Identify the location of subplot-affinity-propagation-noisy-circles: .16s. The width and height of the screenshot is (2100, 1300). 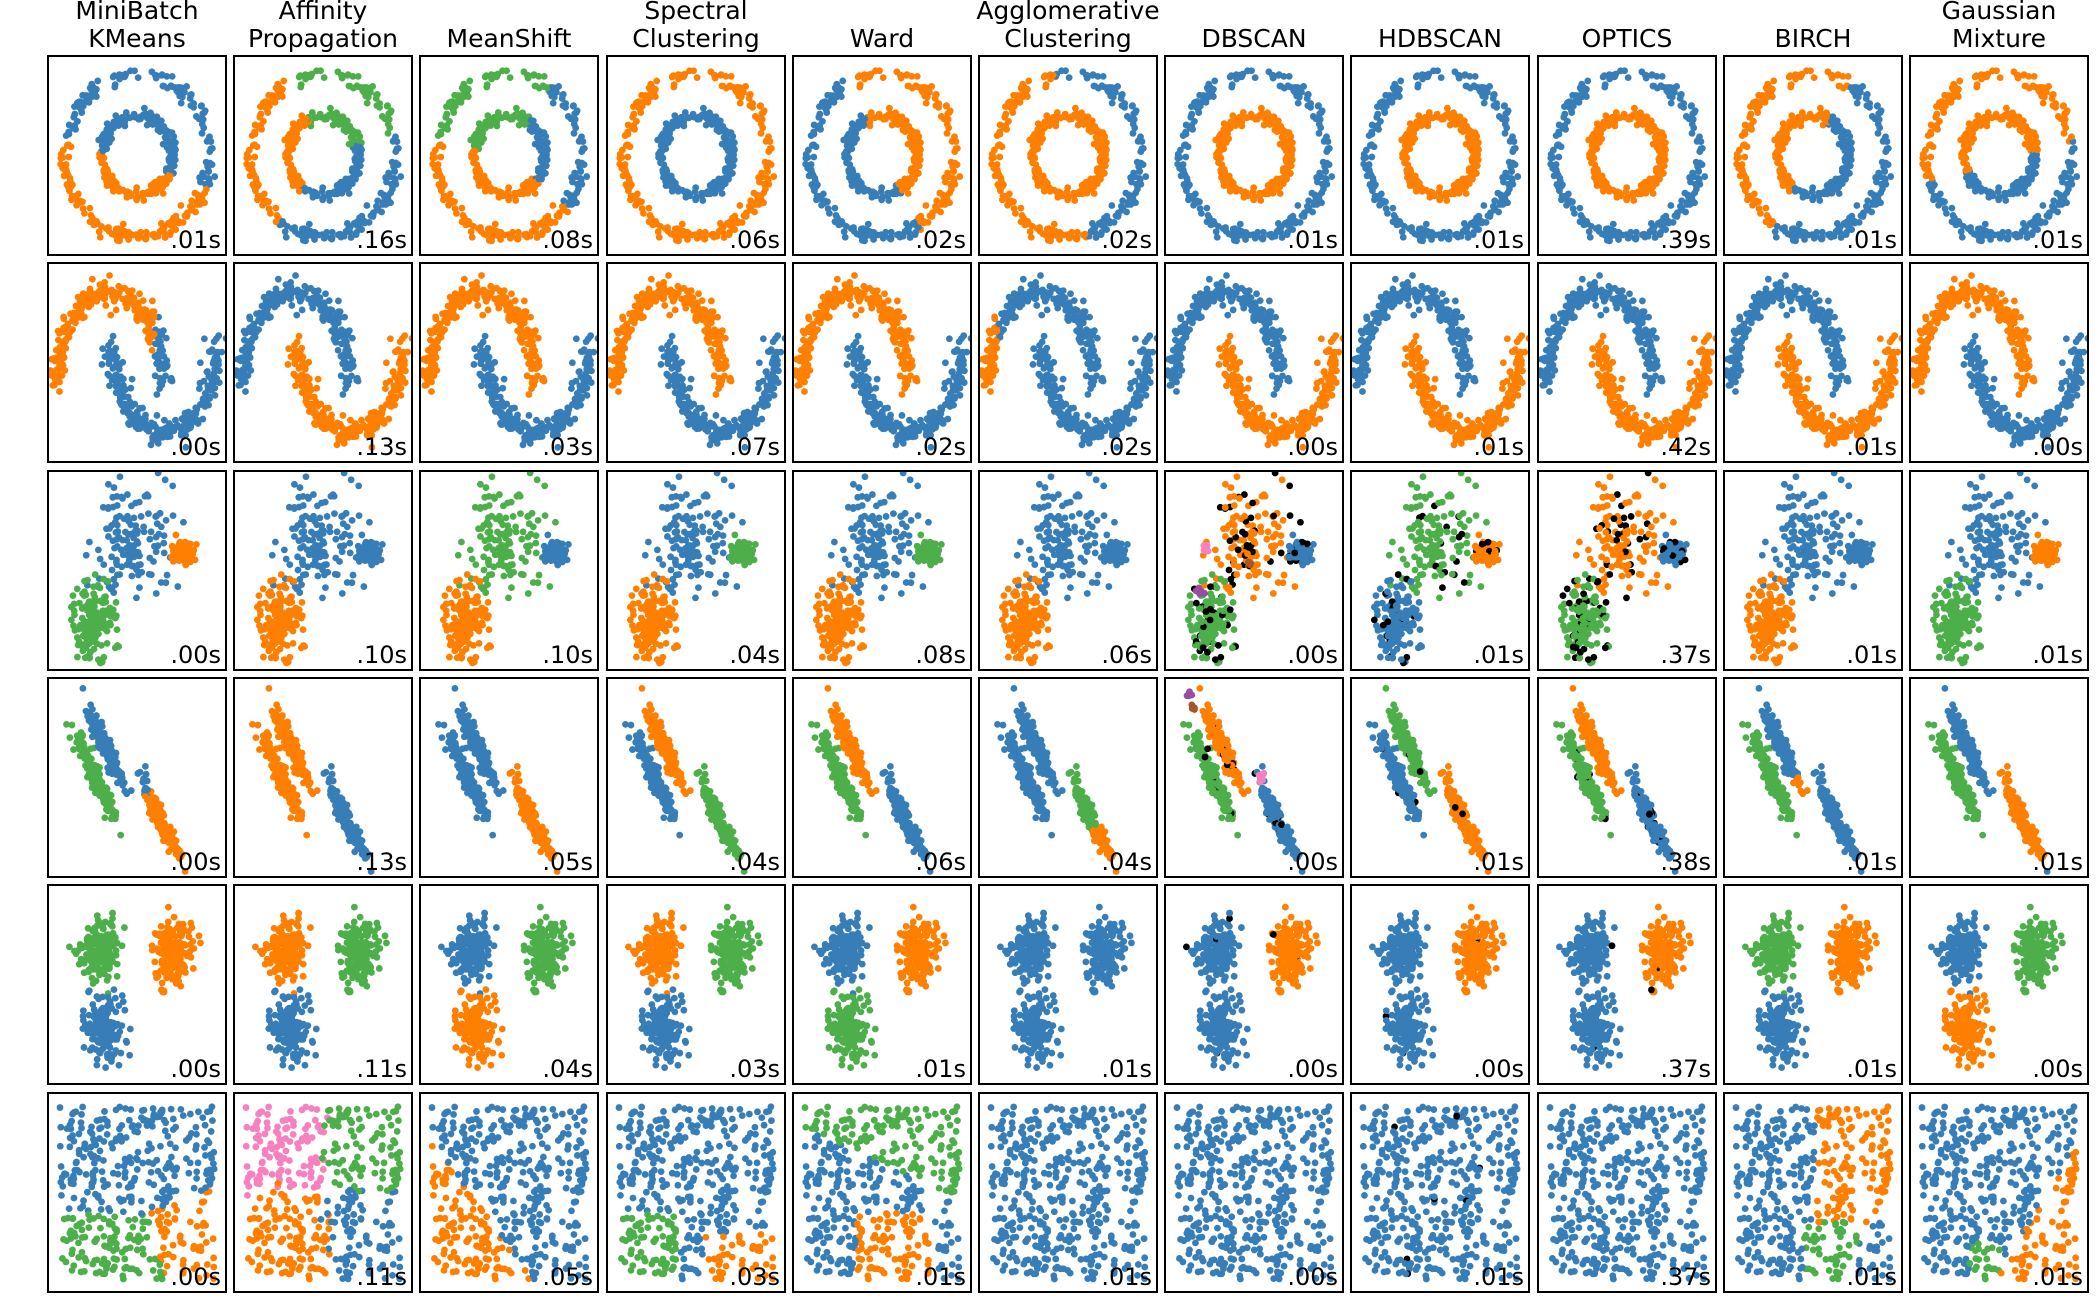
(323, 155).